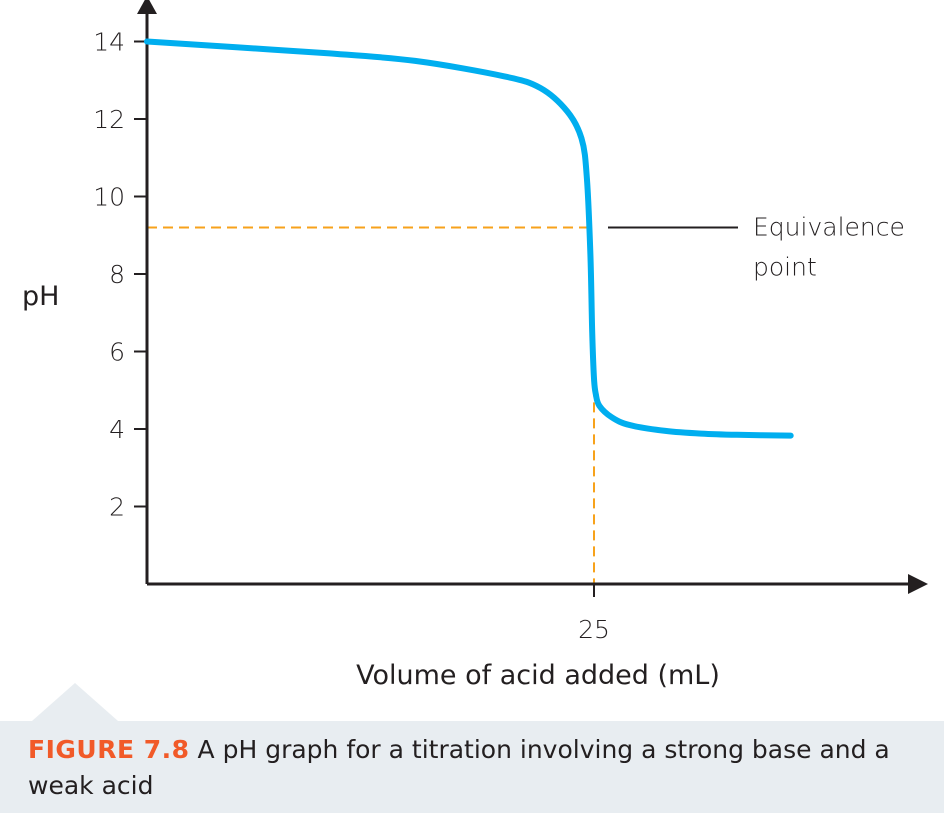 Image resolution: width=944 pixels, height=813 pixels. Describe the element at coordinates (147, 7) in the screenshot. I see `y-axis-arrow` at that location.